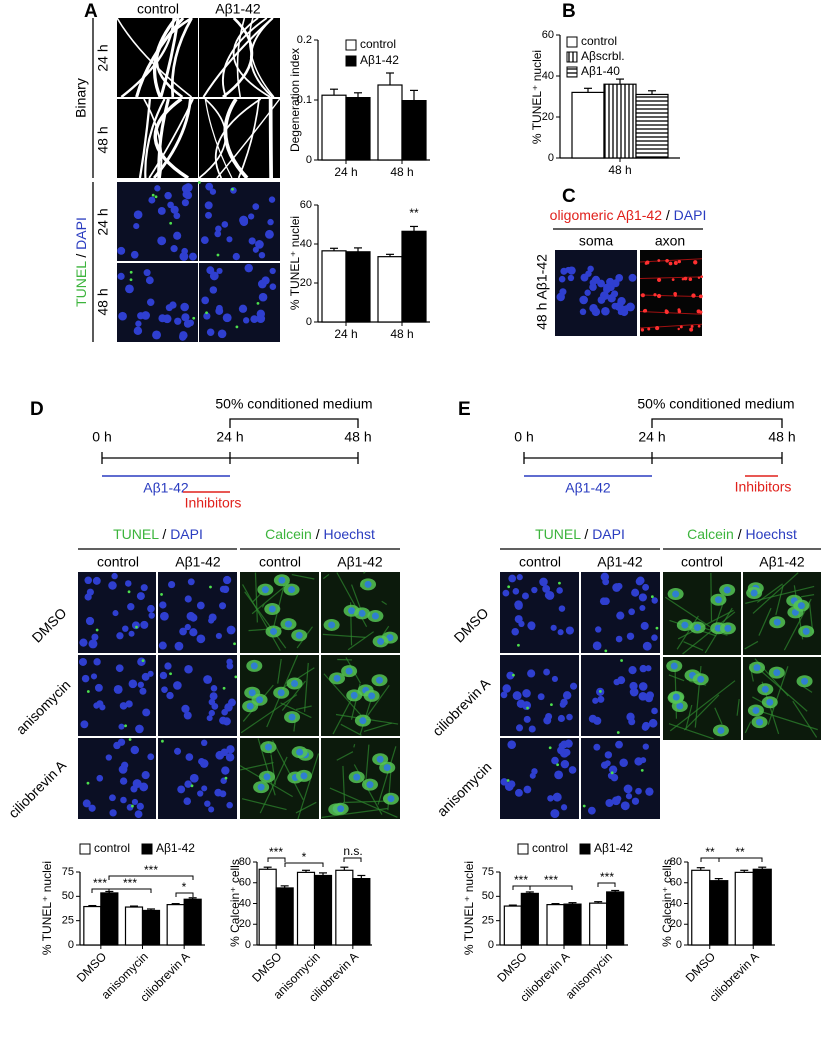 The width and height of the screenshot is (822, 1050). Describe the element at coordinates (49, 624) in the screenshot. I see `row-label: DMSO` at that location.